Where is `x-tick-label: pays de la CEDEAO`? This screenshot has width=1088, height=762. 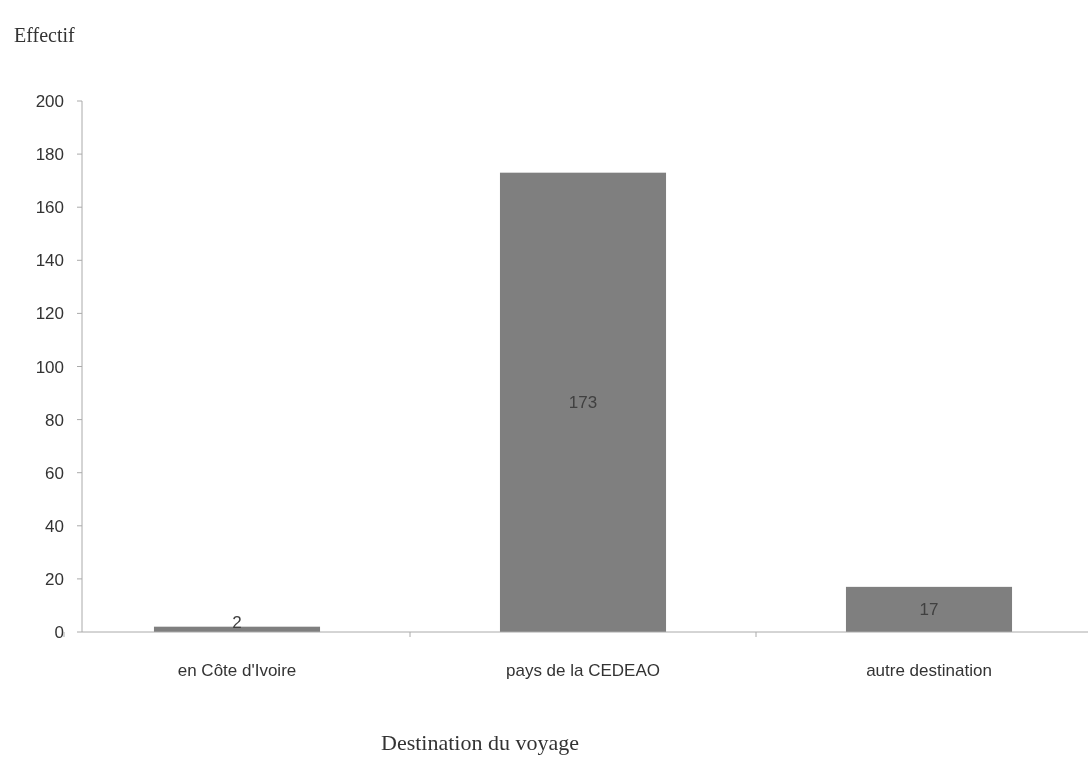 x-tick-label: pays de la CEDEAO is located at coordinates (583, 670).